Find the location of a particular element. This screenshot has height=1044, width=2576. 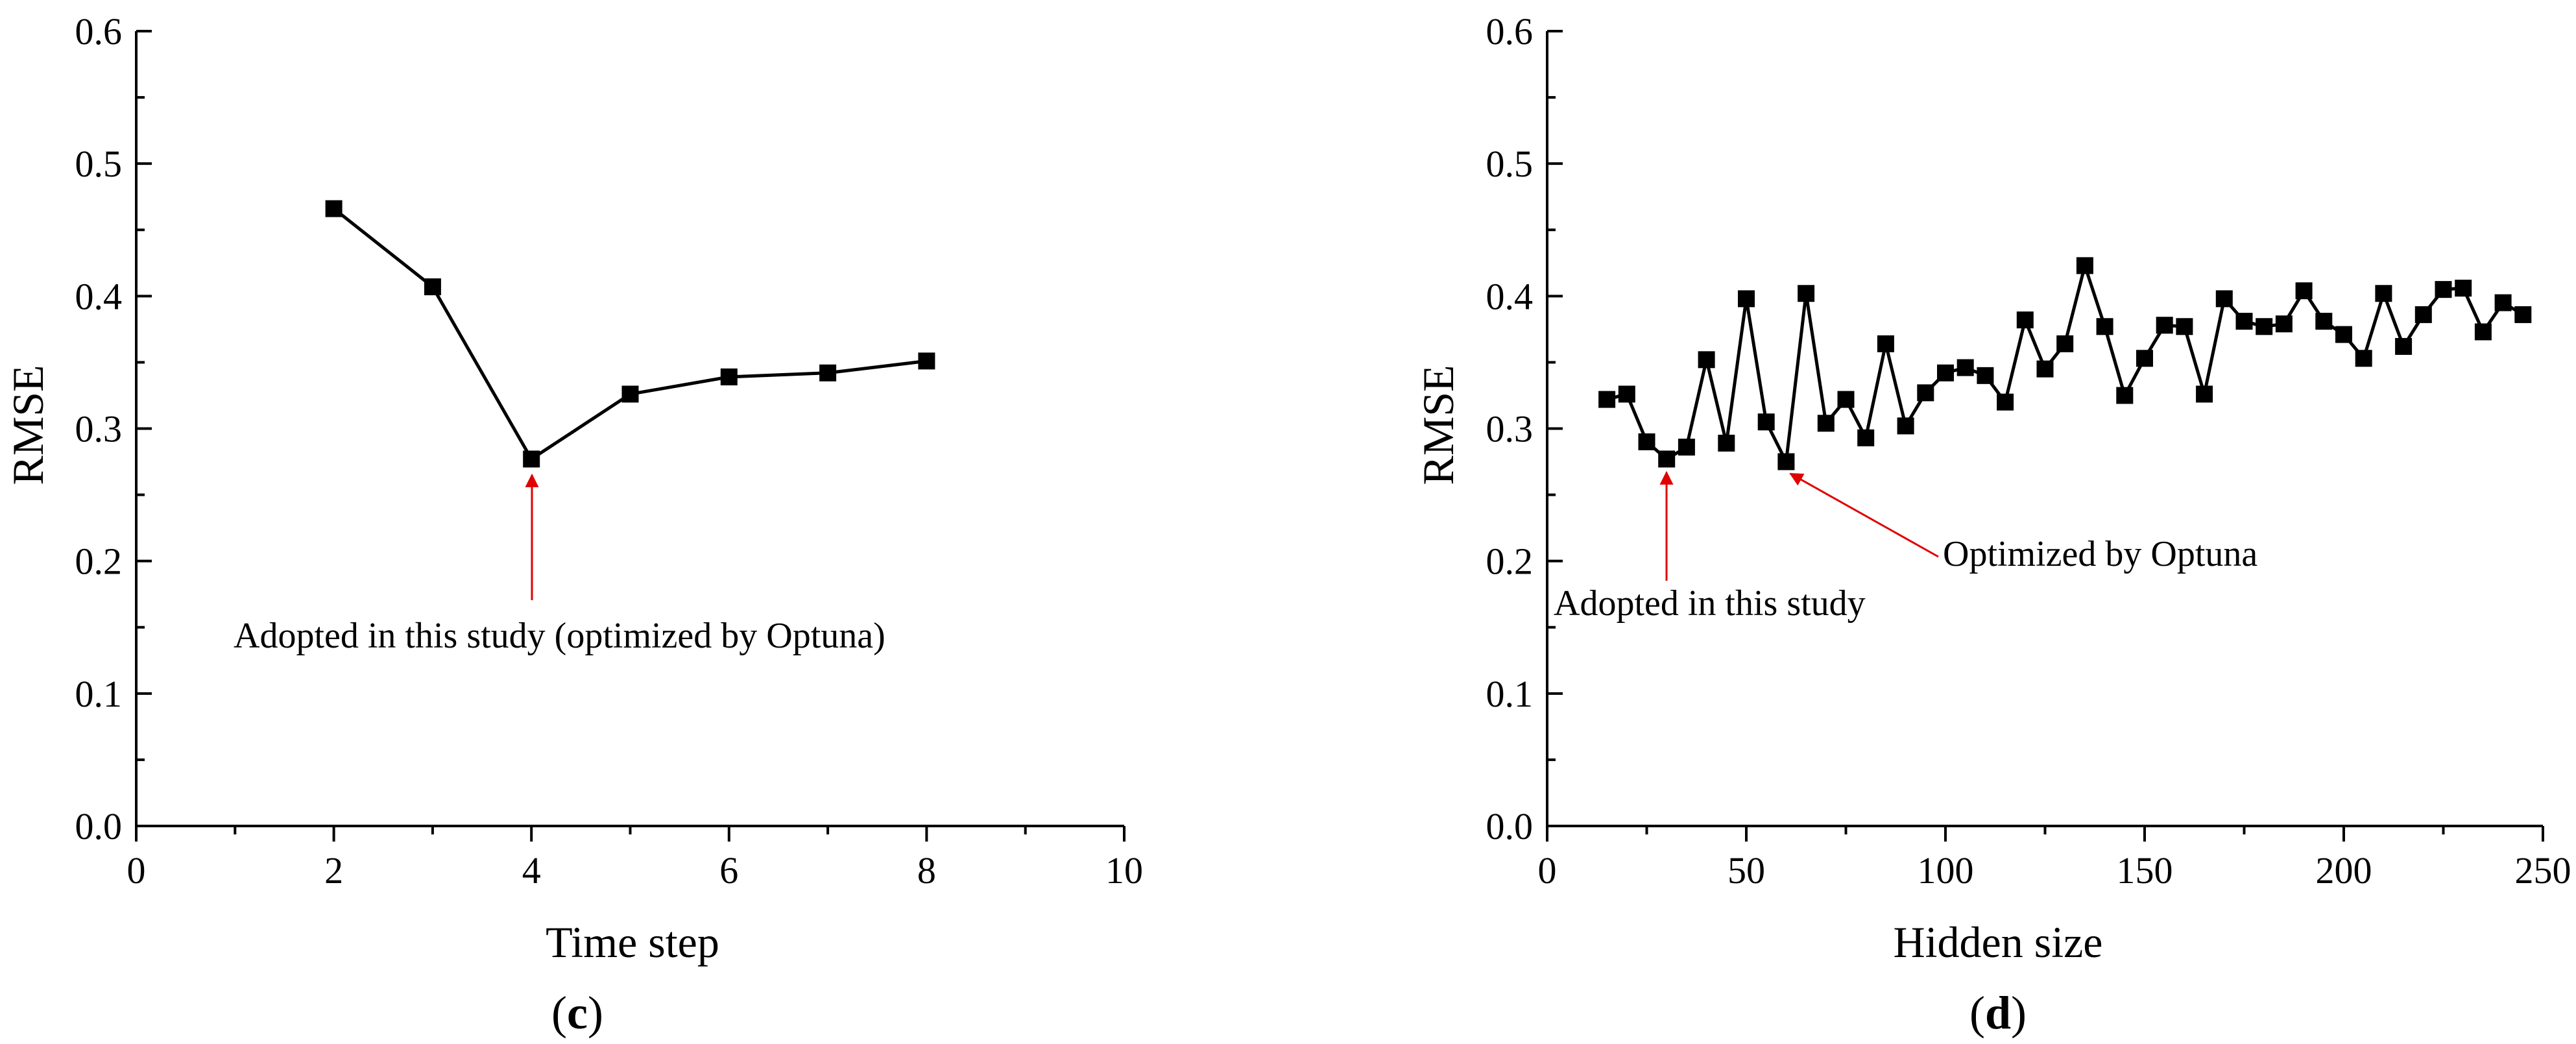

x-axis-title-d: Hidden size is located at coordinates (1998, 942).